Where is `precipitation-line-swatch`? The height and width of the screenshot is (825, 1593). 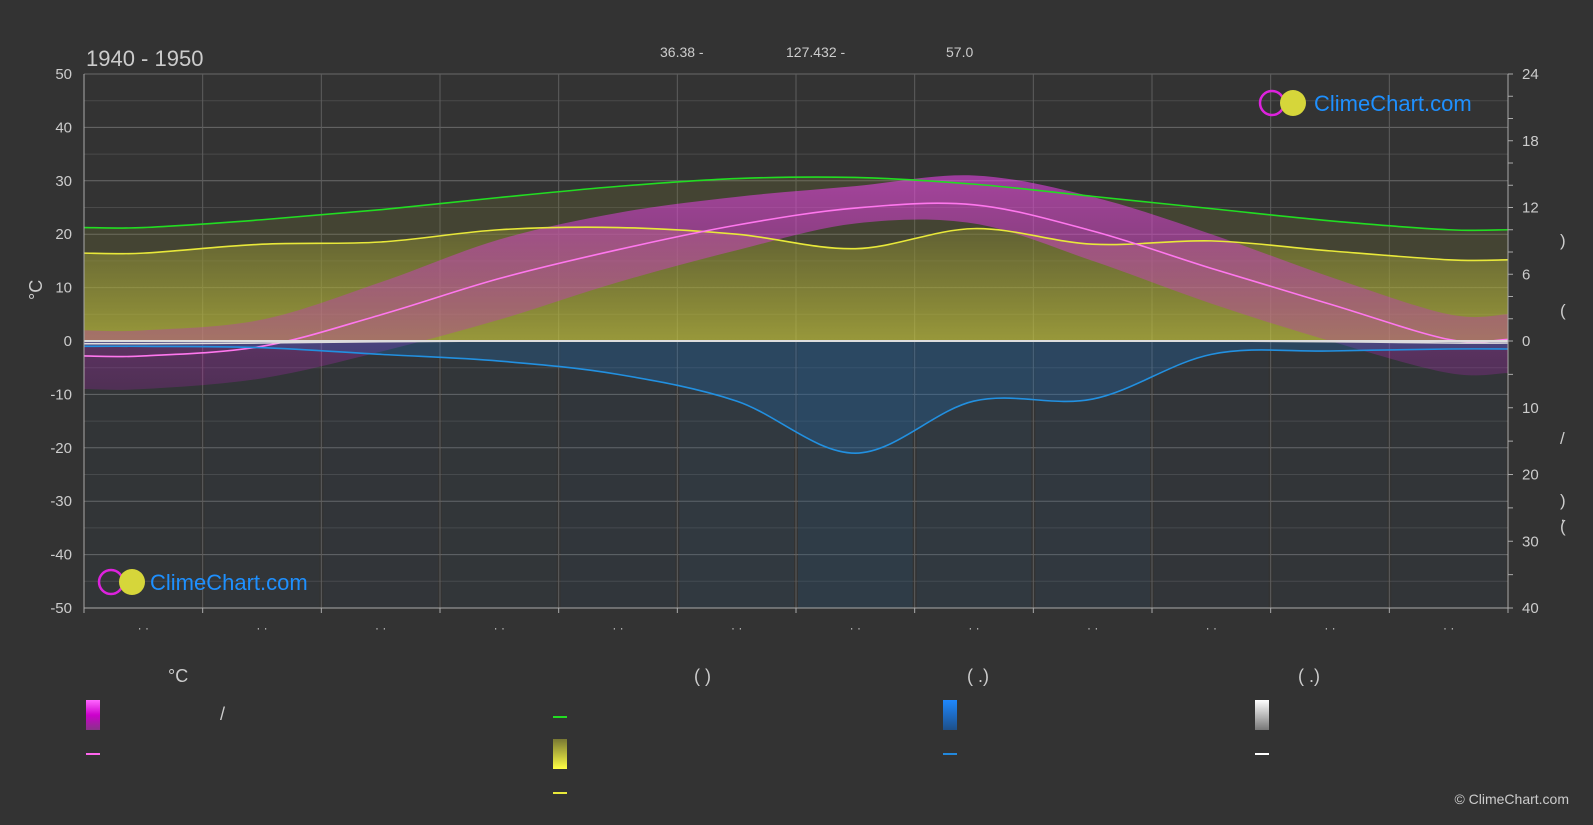 precipitation-line-swatch is located at coordinates (950, 754).